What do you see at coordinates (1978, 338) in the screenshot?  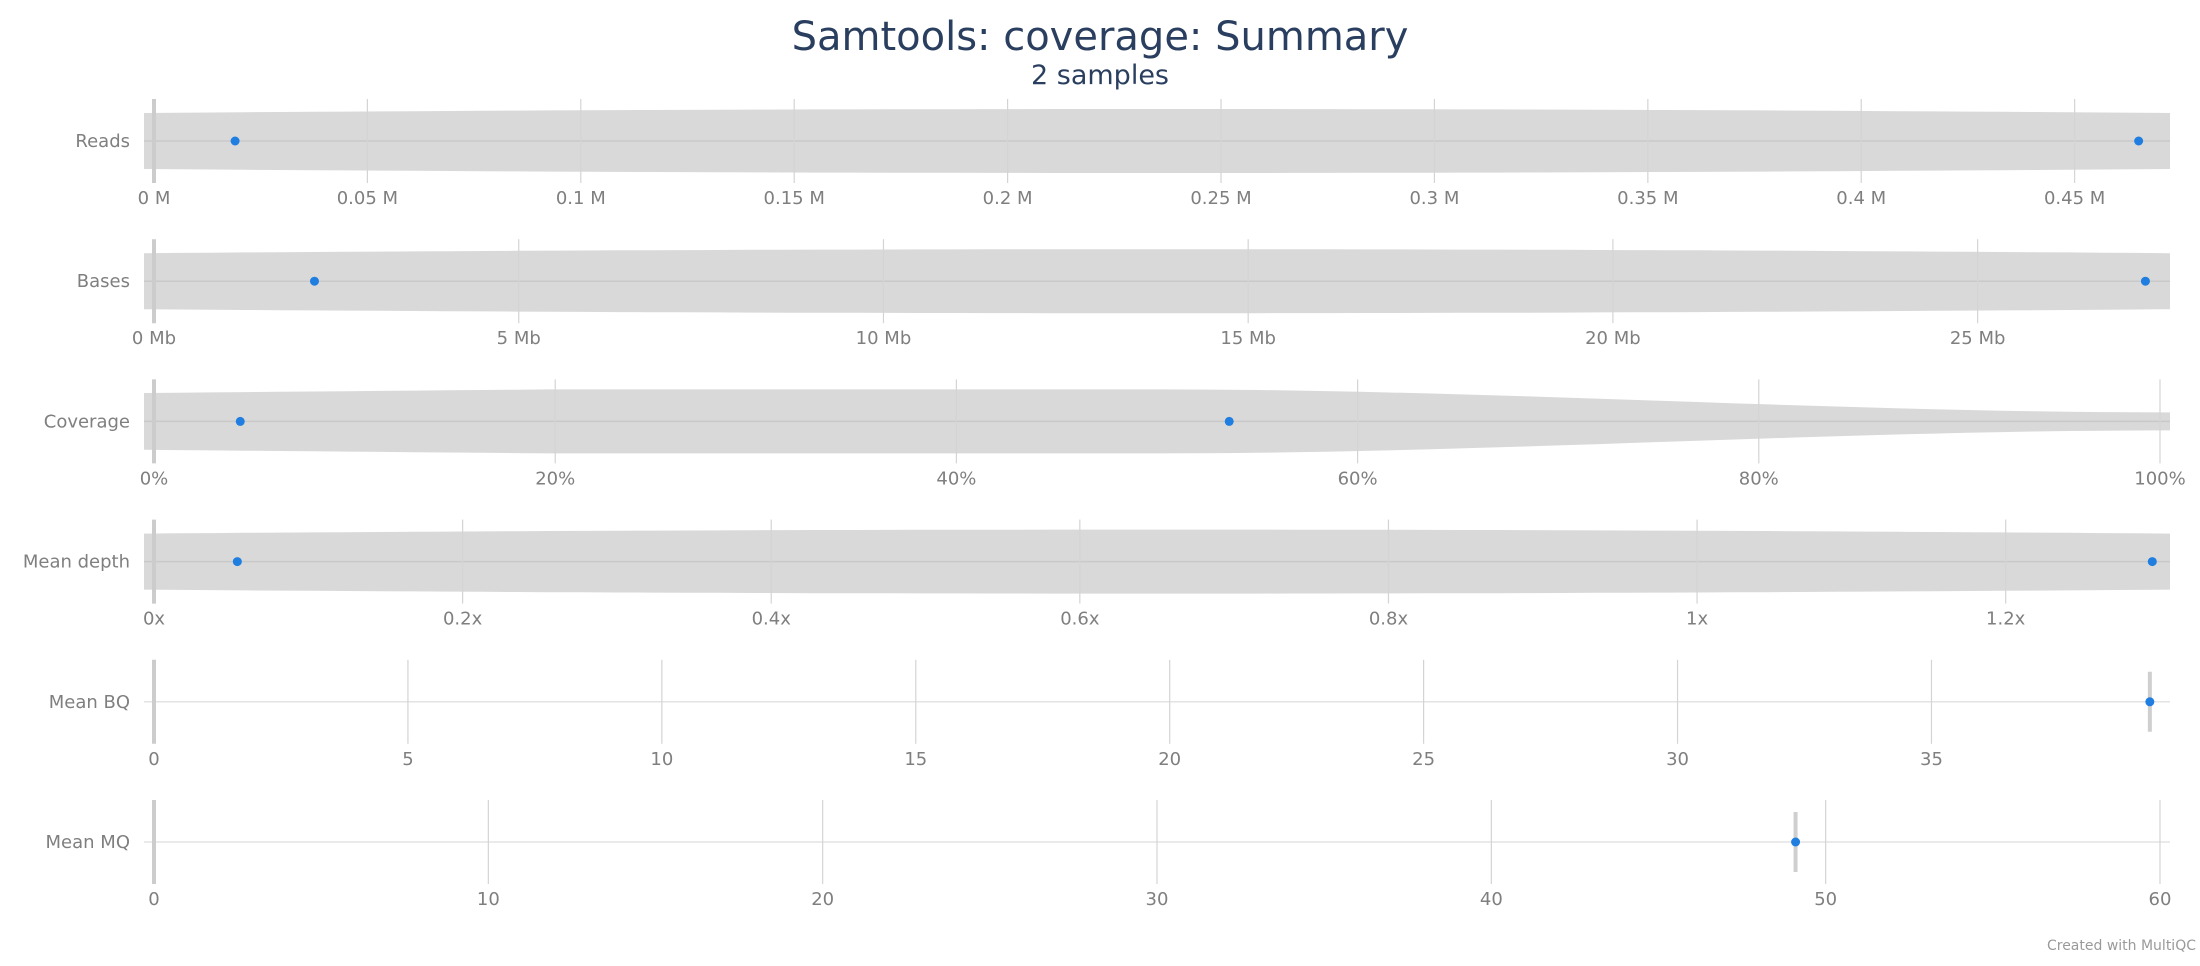 I see `tick-label: 25 Mb` at bounding box center [1978, 338].